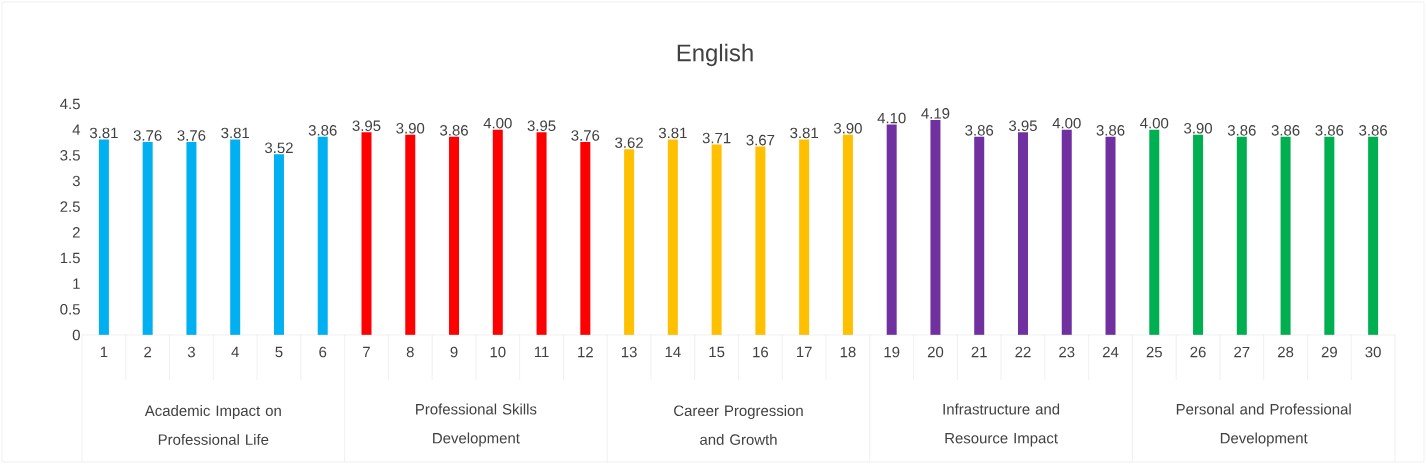  Describe the element at coordinates (70, 155) in the screenshot. I see `y-tick-label: 3.5` at that location.